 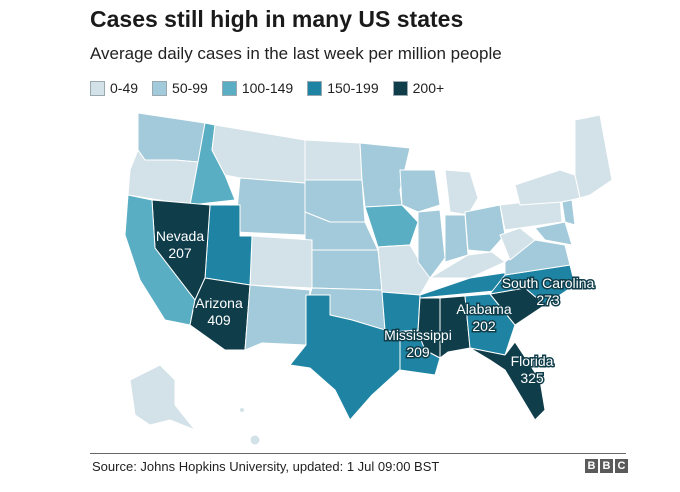 I want to click on state-missouri, so click(x=404, y=270).